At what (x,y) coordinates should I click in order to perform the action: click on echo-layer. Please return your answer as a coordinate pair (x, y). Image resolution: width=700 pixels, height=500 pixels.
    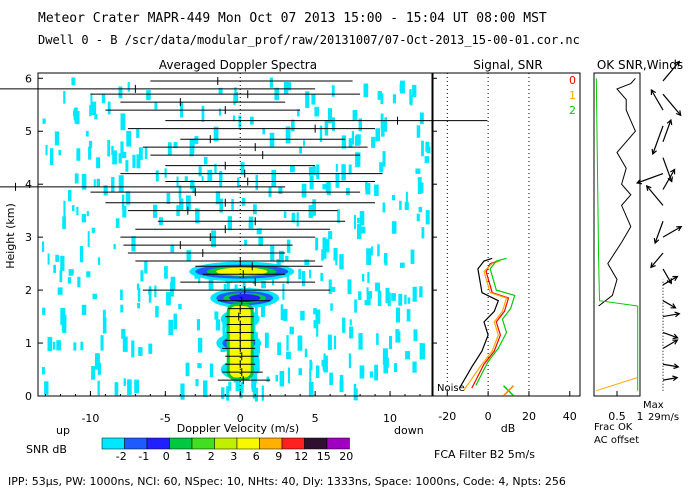
    Looking at the image, I should click on (245, 298).